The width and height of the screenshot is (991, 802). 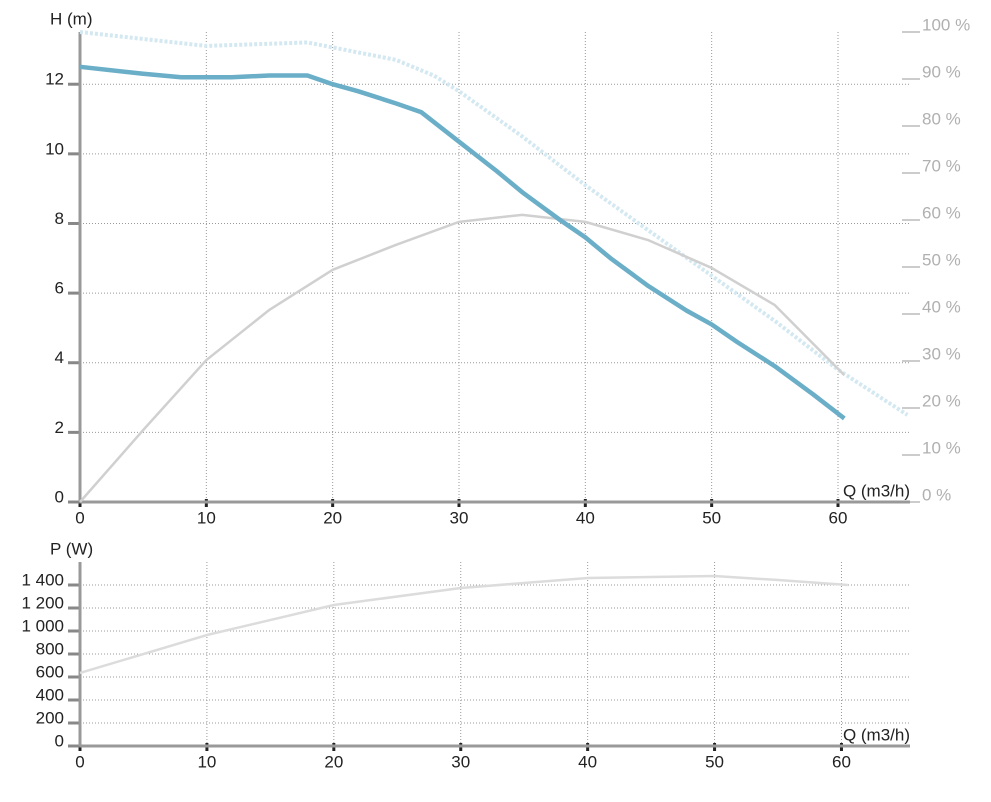 I want to click on y-axis-label: H (m), so click(x=71, y=18).